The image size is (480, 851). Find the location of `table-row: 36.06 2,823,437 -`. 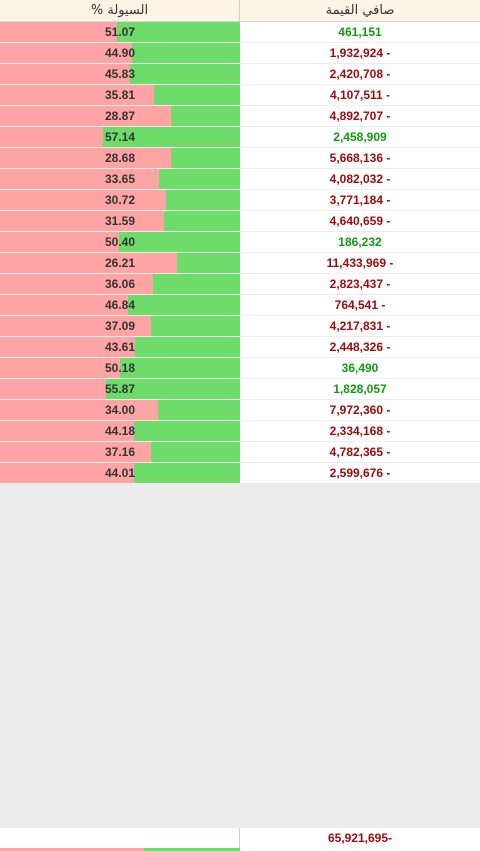

table-row: 36.06 2,823,437 - is located at coordinates (240, 284).